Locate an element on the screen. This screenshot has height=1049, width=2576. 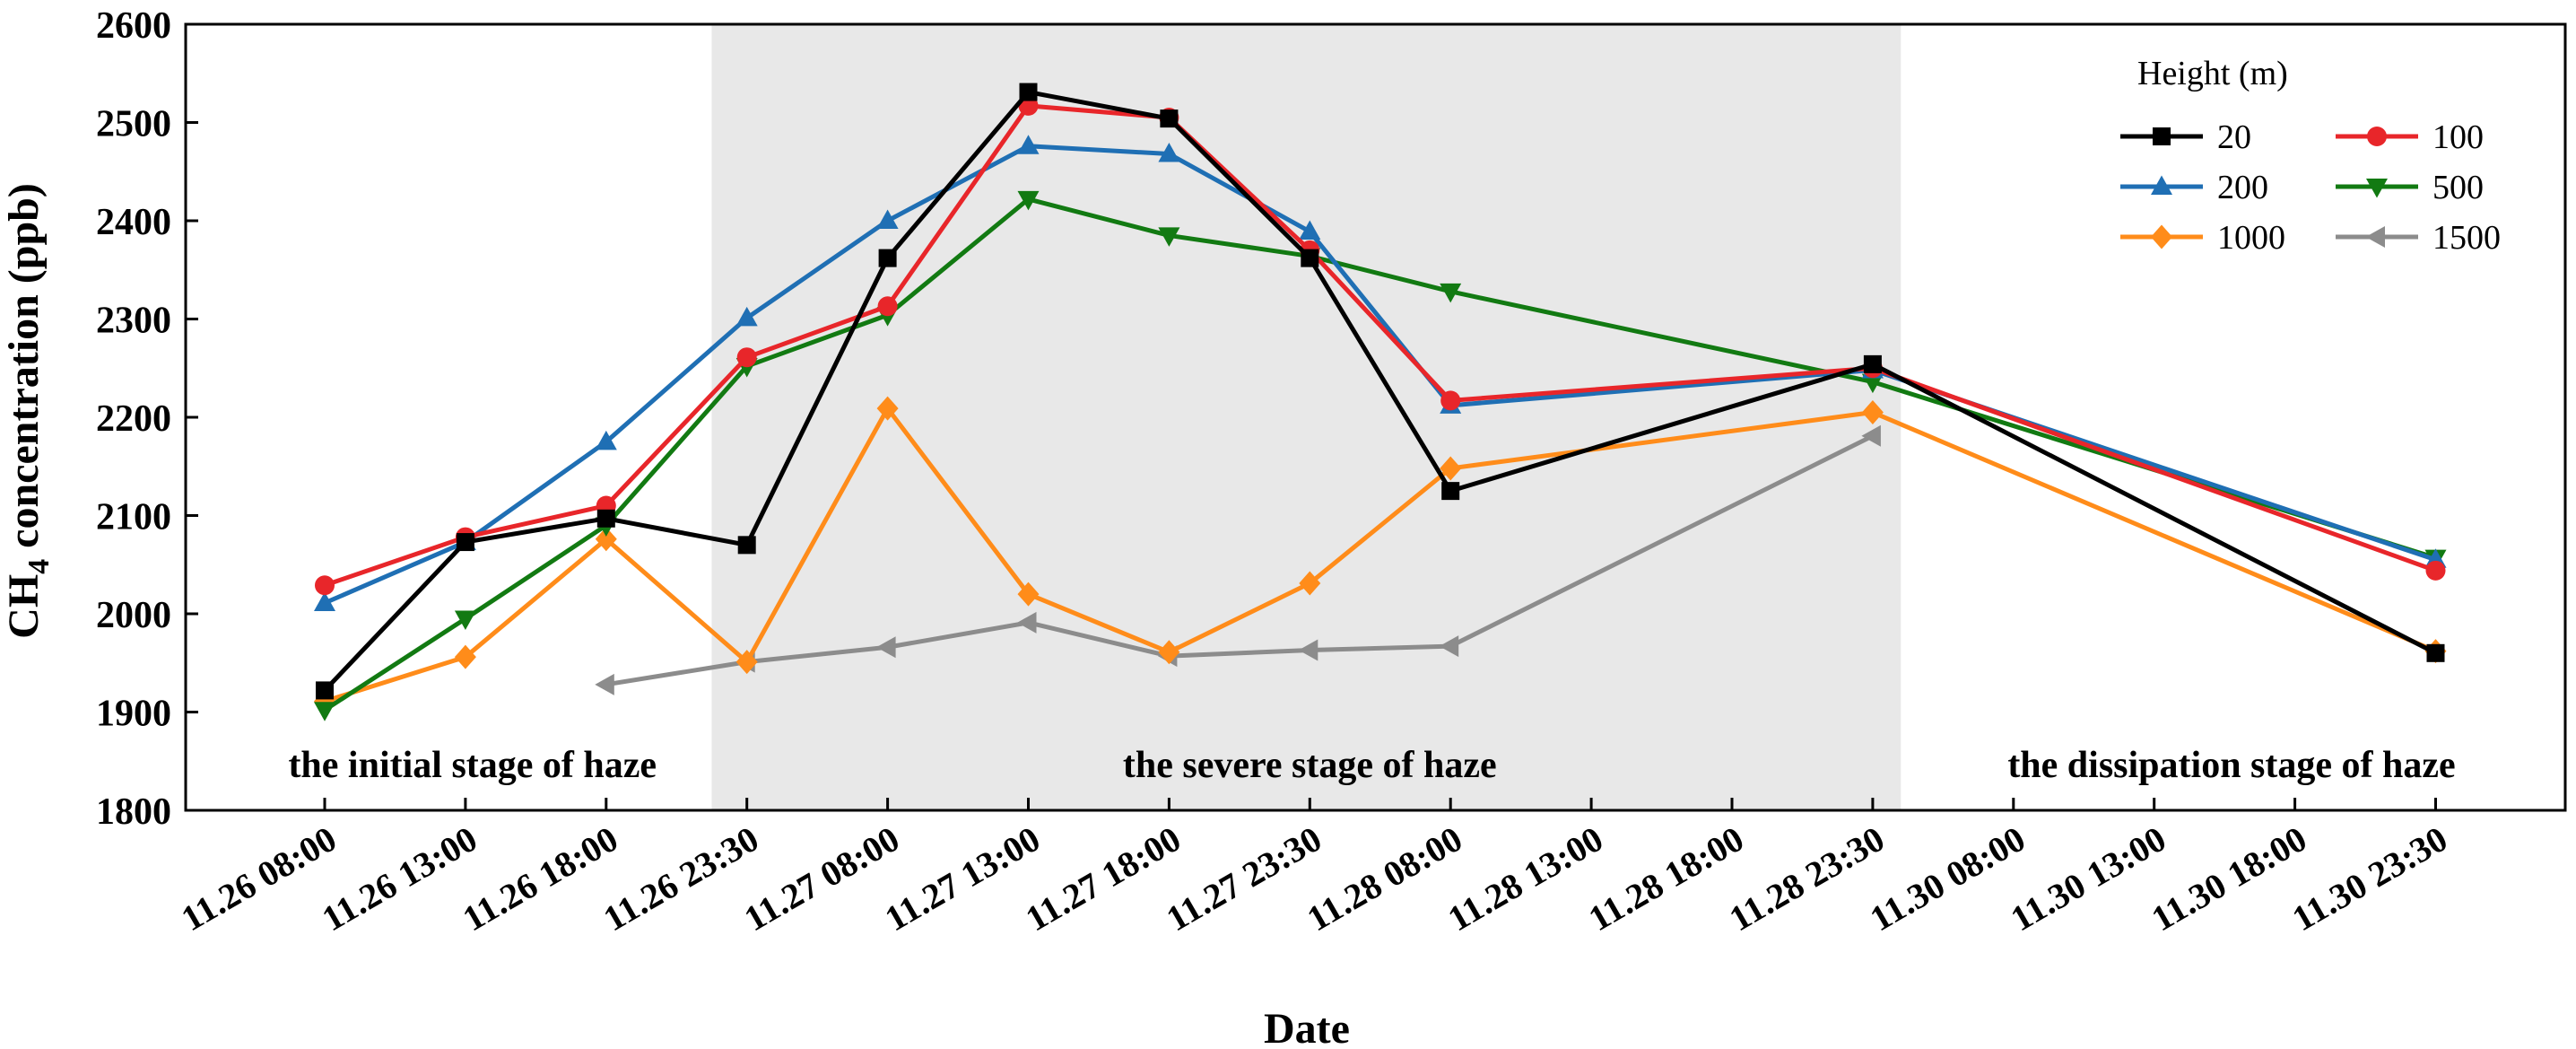
y-tick-label: 2600 is located at coordinates (133, 26).